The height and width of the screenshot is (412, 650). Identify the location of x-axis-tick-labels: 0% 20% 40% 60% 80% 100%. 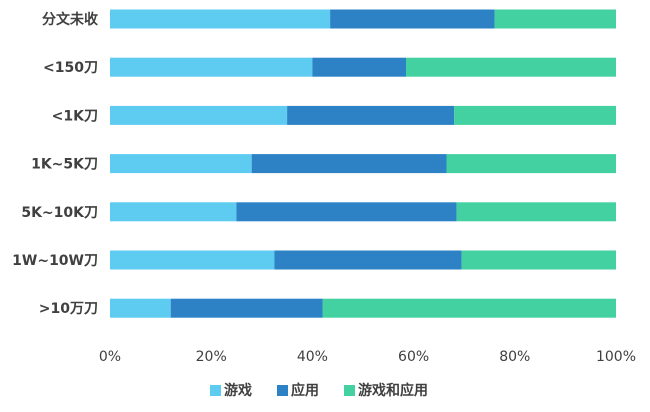
(367, 357).